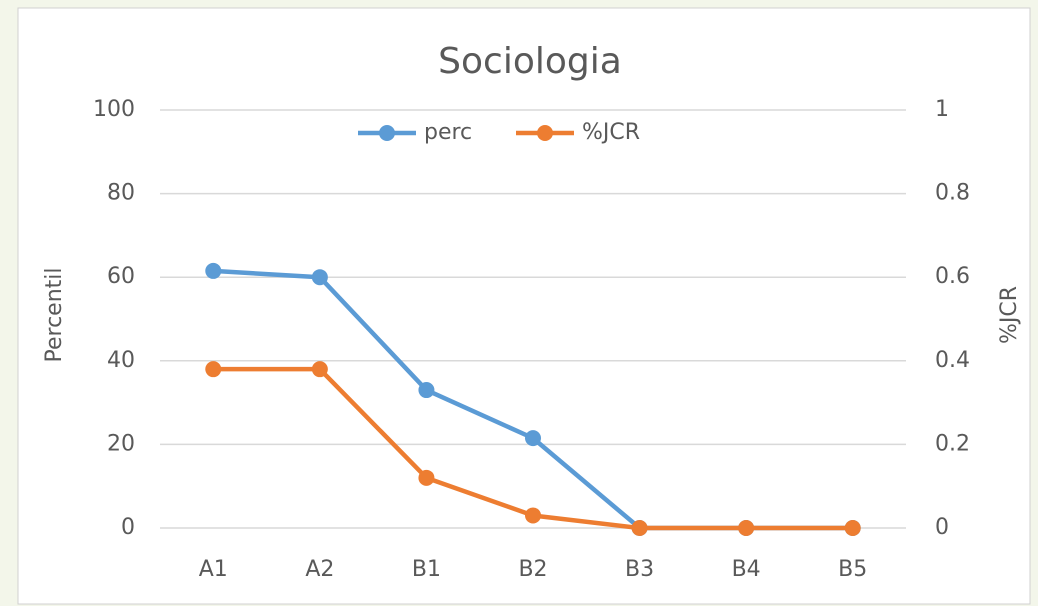 The width and height of the screenshot is (1038, 606). Describe the element at coordinates (1009, 315) in the screenshot. I see `y2-axis-label: %JCR` at that location.